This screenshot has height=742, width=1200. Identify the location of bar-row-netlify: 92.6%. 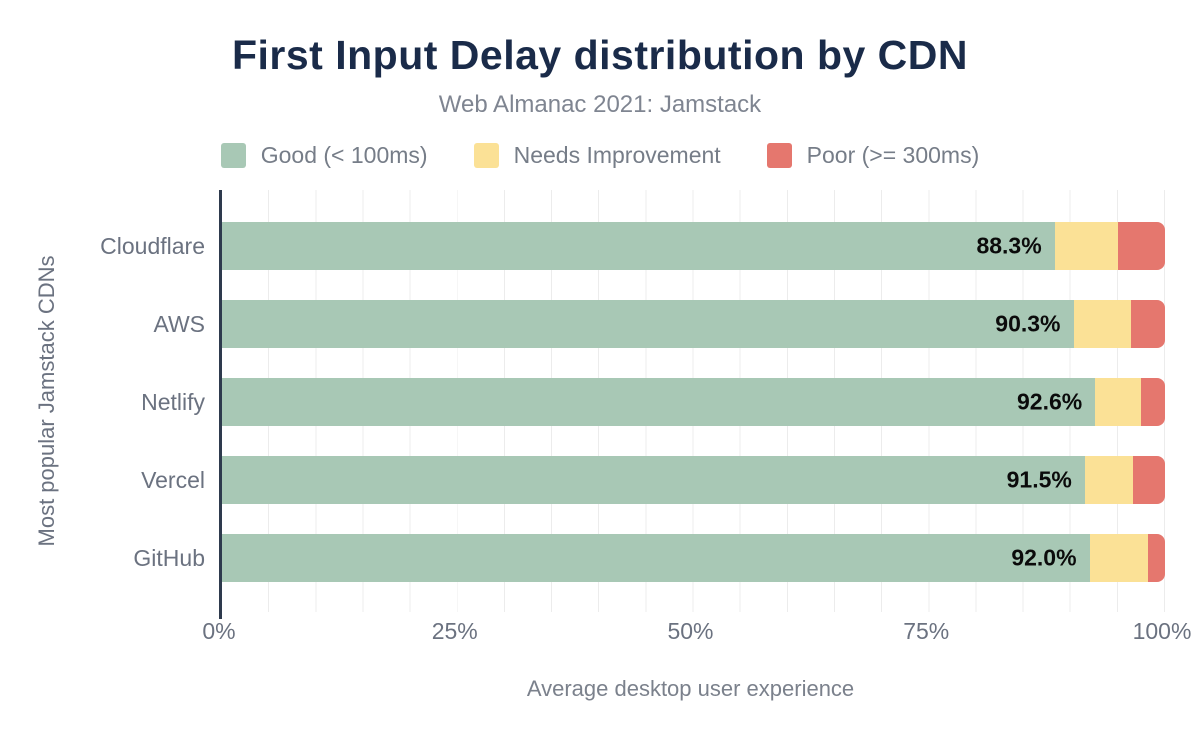
(693, 402).